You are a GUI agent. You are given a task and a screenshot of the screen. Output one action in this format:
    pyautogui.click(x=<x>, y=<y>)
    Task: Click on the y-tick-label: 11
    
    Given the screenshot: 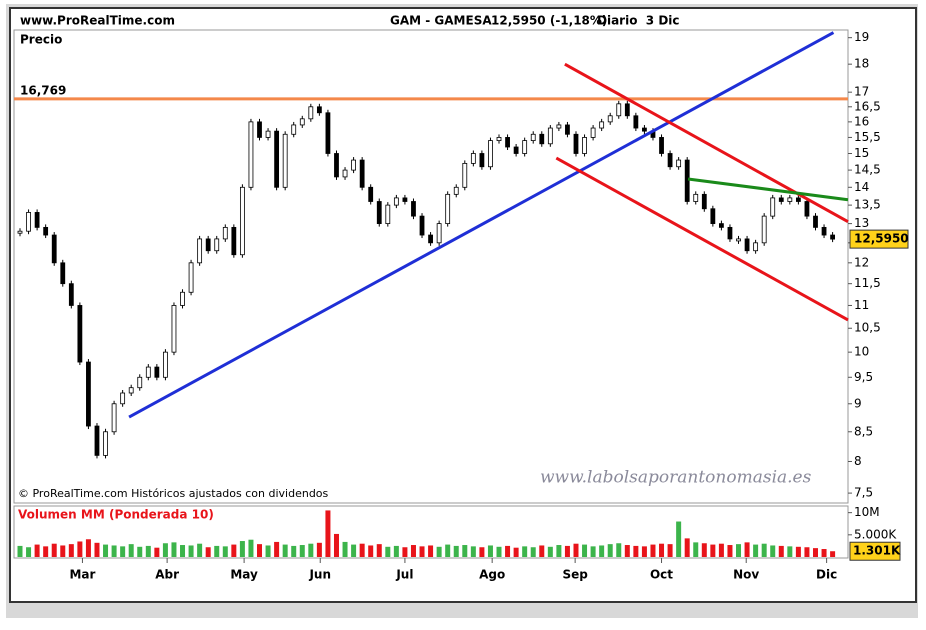 What is the action you would take?
    pyautogui.click(x=861, y=305)
    